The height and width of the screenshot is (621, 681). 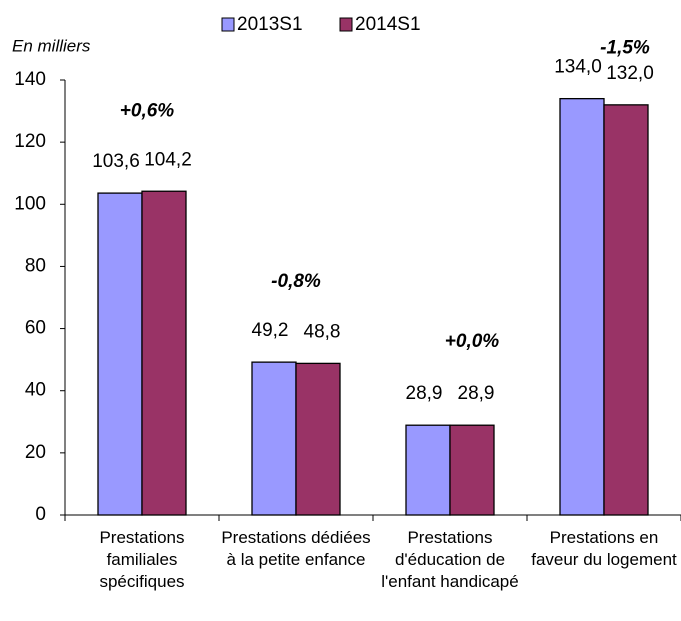 What do you see at coordinates (147, 110) in the screenshot?
I see `annotation: +0,6%` at bounding box center [147, 110].